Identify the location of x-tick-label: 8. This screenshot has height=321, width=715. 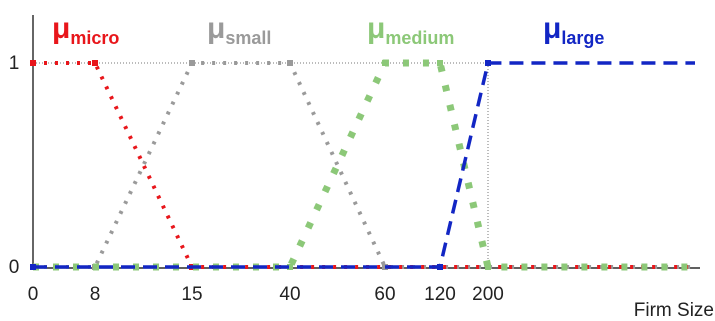
(95, 294).